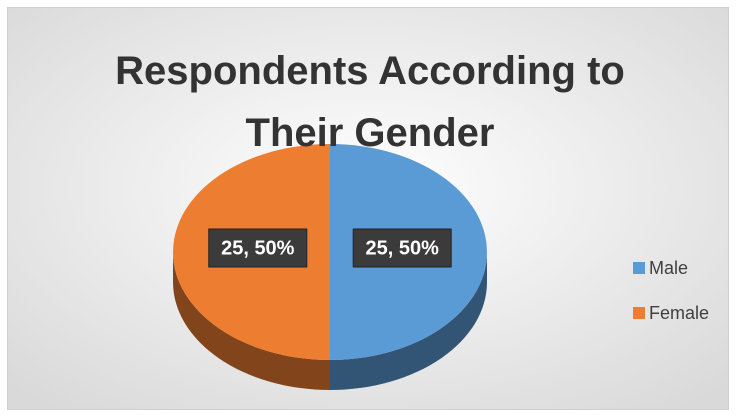 The width and height of the screenshot is (736, 417). What do you see at coordinates (668, 268) in the screenshot?
I see `legend-label: Male` at bounding box center [668, 268].